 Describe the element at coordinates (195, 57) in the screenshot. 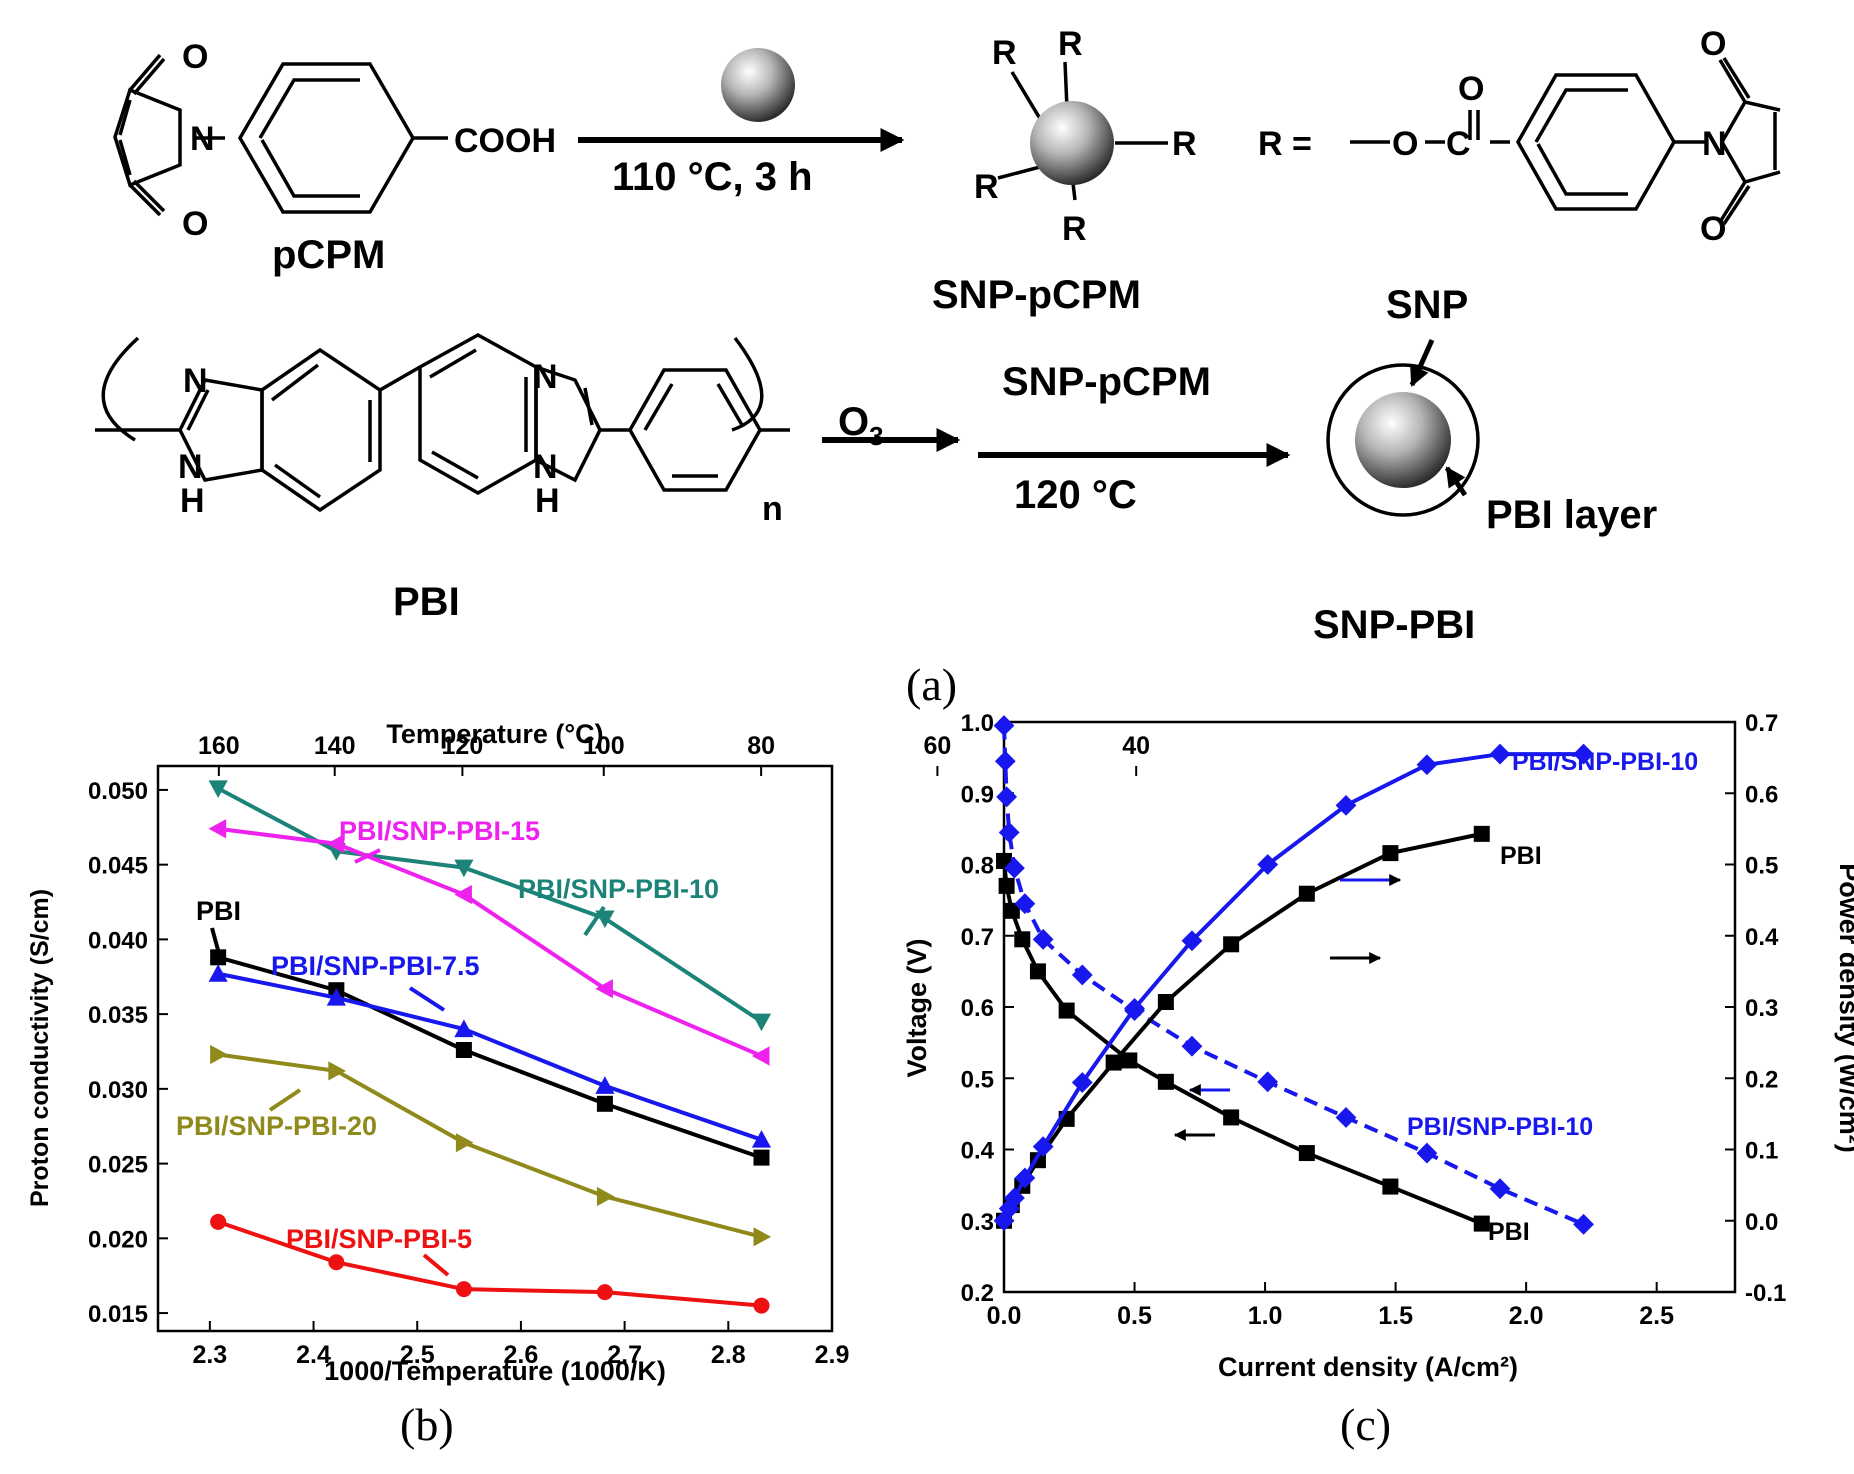

I see `atom-o-1: O` at that location.